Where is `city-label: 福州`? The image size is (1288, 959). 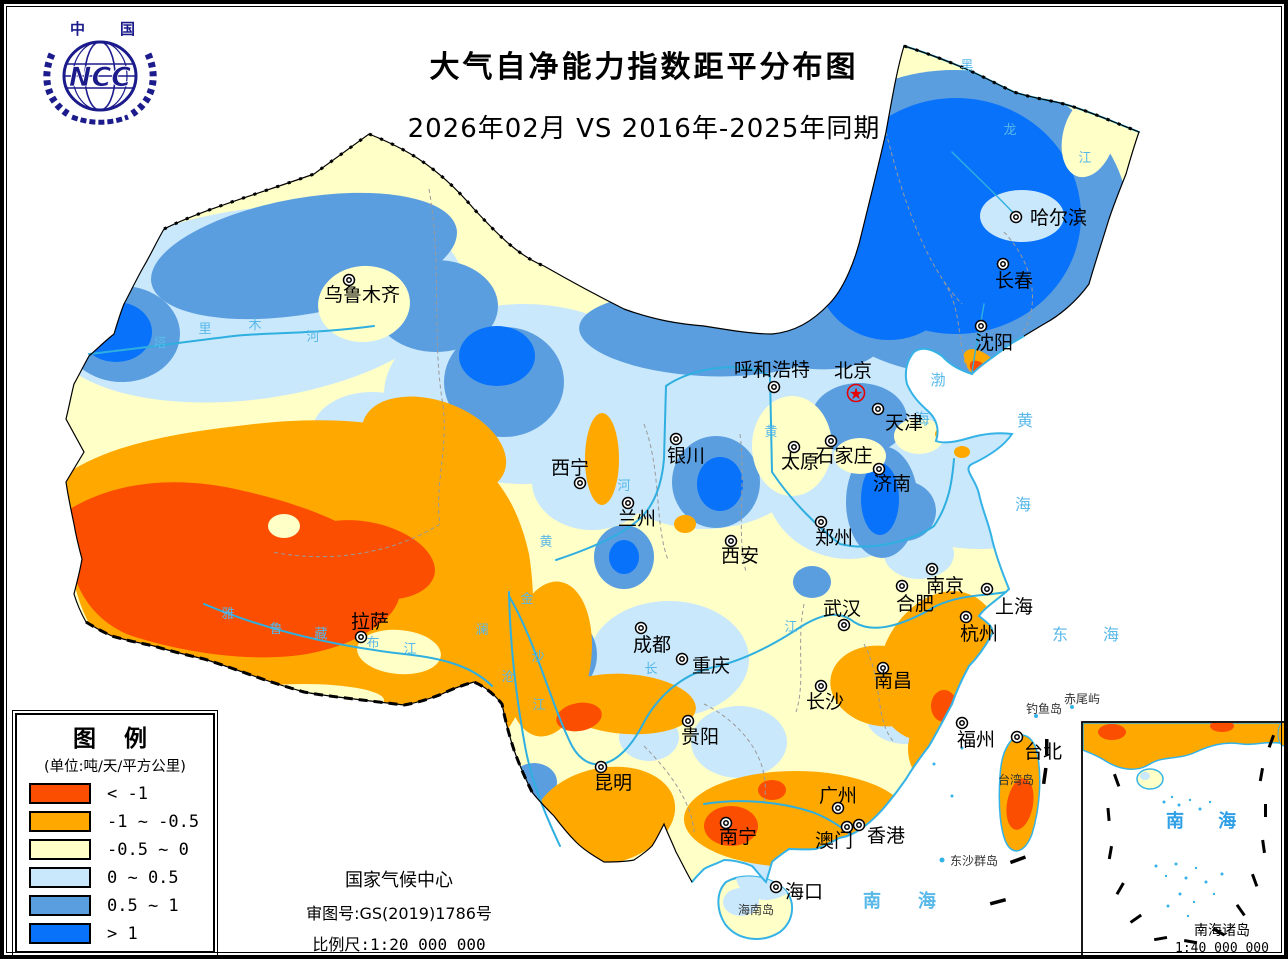
city-label: 福州 is located at coordinates (976, 740).